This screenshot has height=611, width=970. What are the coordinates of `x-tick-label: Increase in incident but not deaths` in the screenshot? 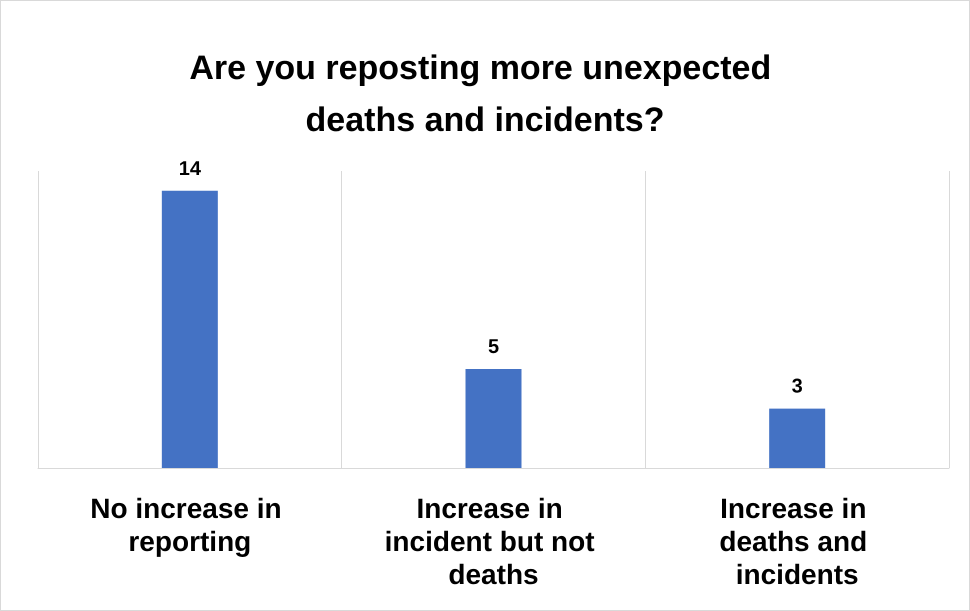 It's located at (493, 541).